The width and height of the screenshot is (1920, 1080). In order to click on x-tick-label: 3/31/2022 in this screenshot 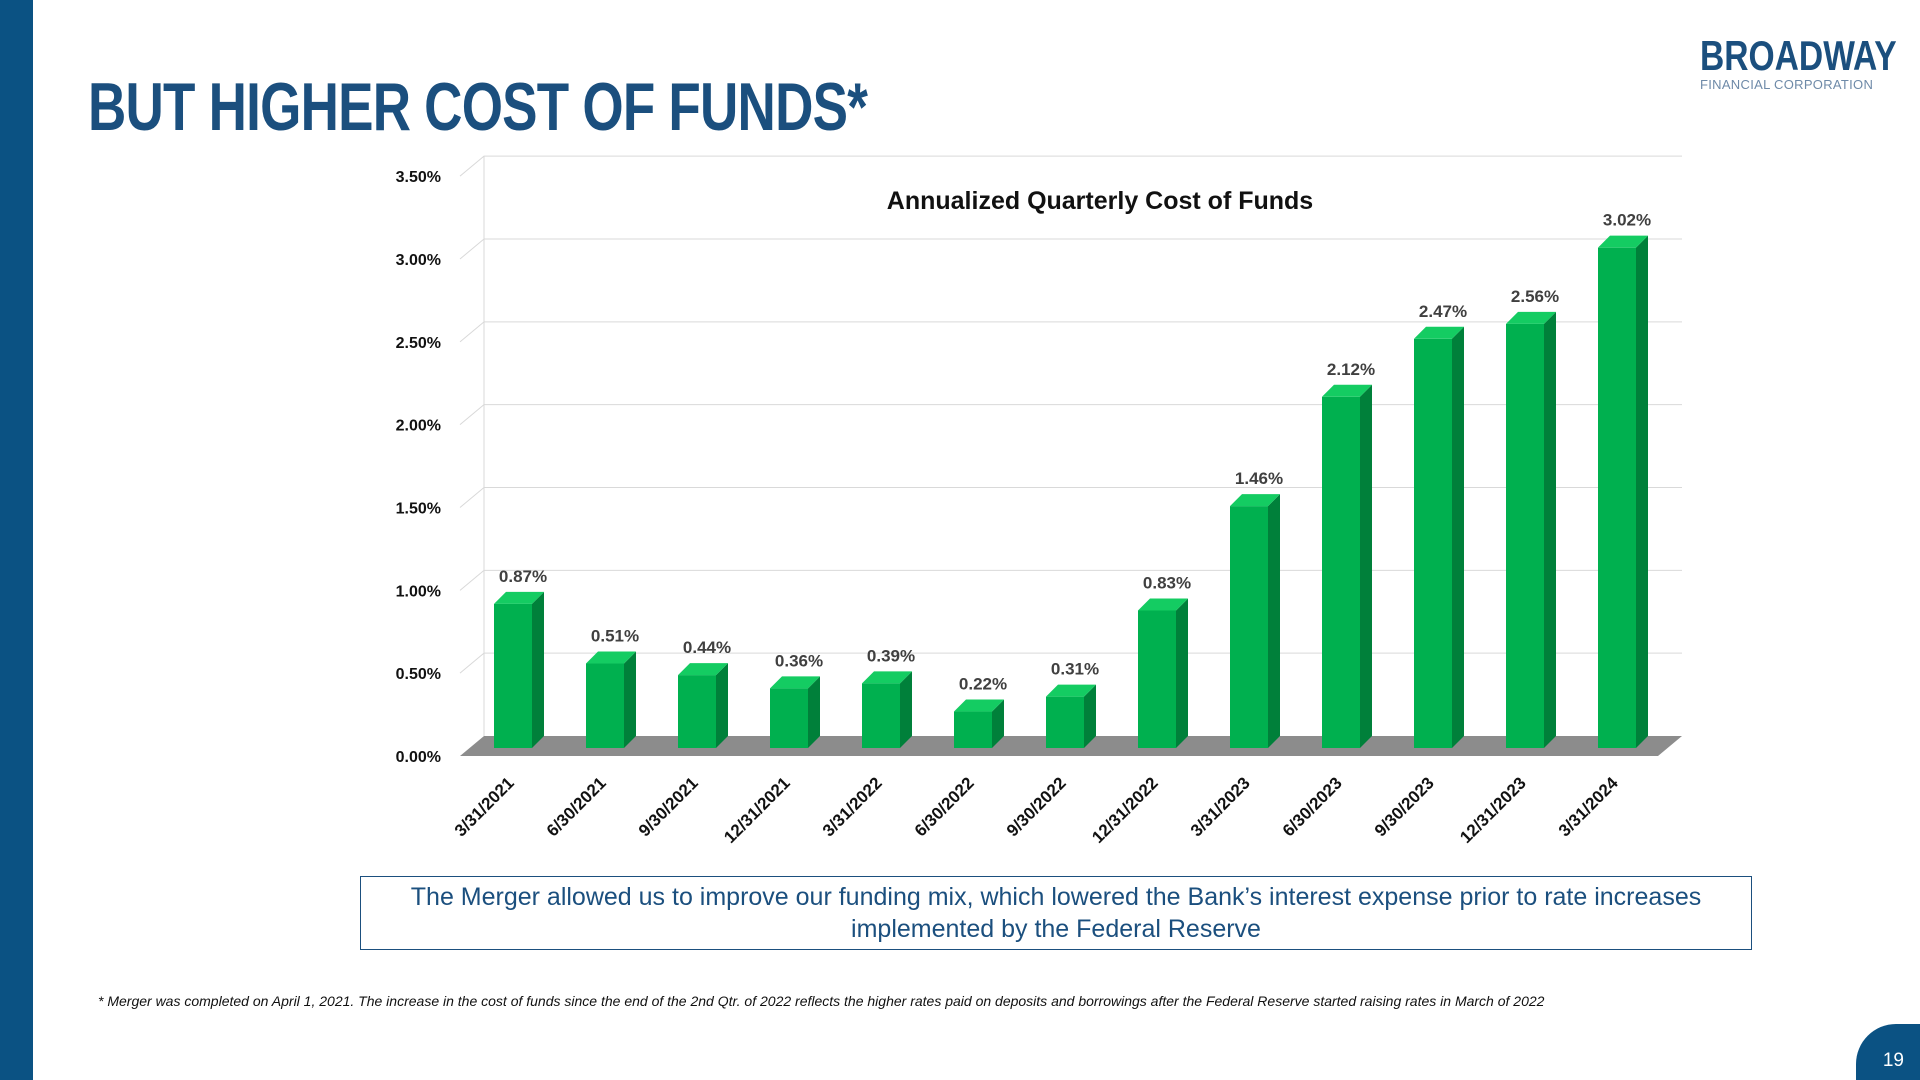, I will do `click(852, 806)`.